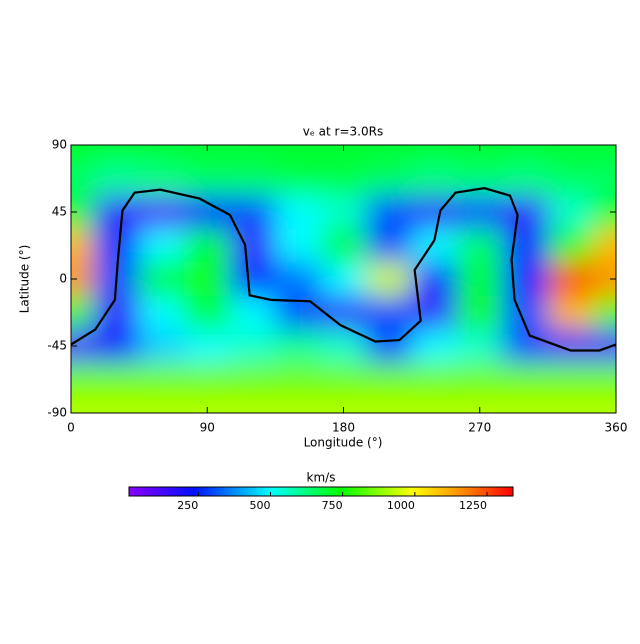  I want to click on x-tick-label: 180, so click(343, 428).